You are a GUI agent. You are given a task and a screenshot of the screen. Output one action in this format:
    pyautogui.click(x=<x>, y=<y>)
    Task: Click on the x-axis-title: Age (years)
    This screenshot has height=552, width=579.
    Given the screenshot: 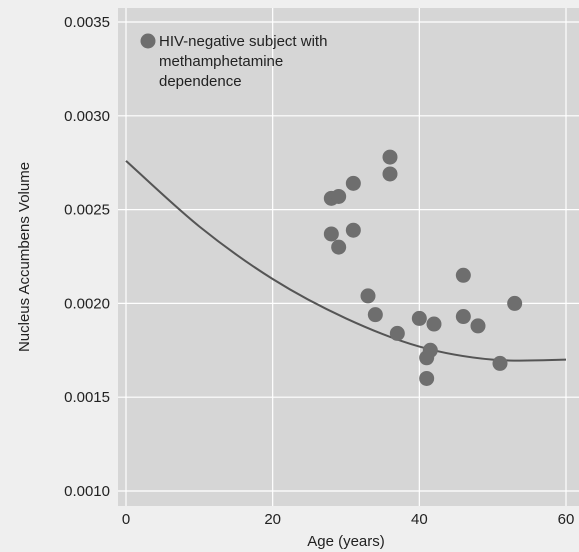 What is the action you would take?
    pyautogui.click(x=346, y=541)
    